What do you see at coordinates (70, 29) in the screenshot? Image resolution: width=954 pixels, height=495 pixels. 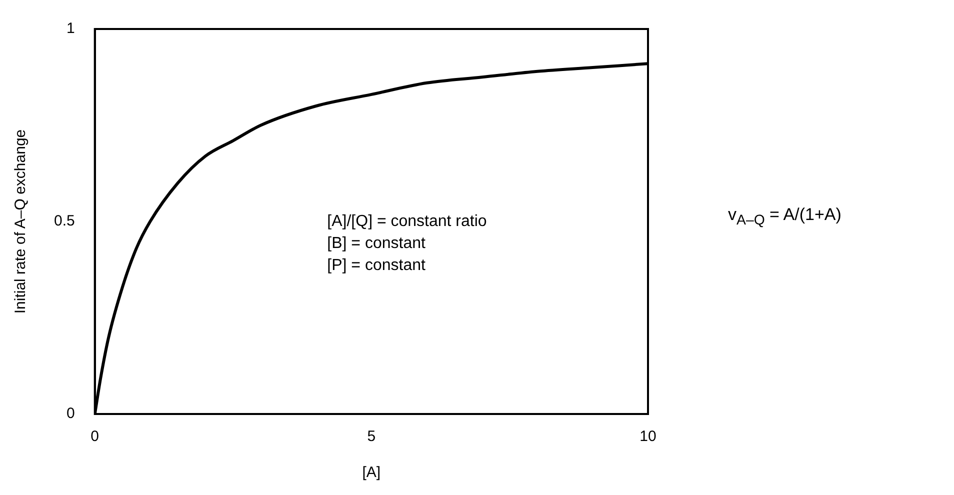 I see `y-tick-label: 1` at bounding box center [70, 29].